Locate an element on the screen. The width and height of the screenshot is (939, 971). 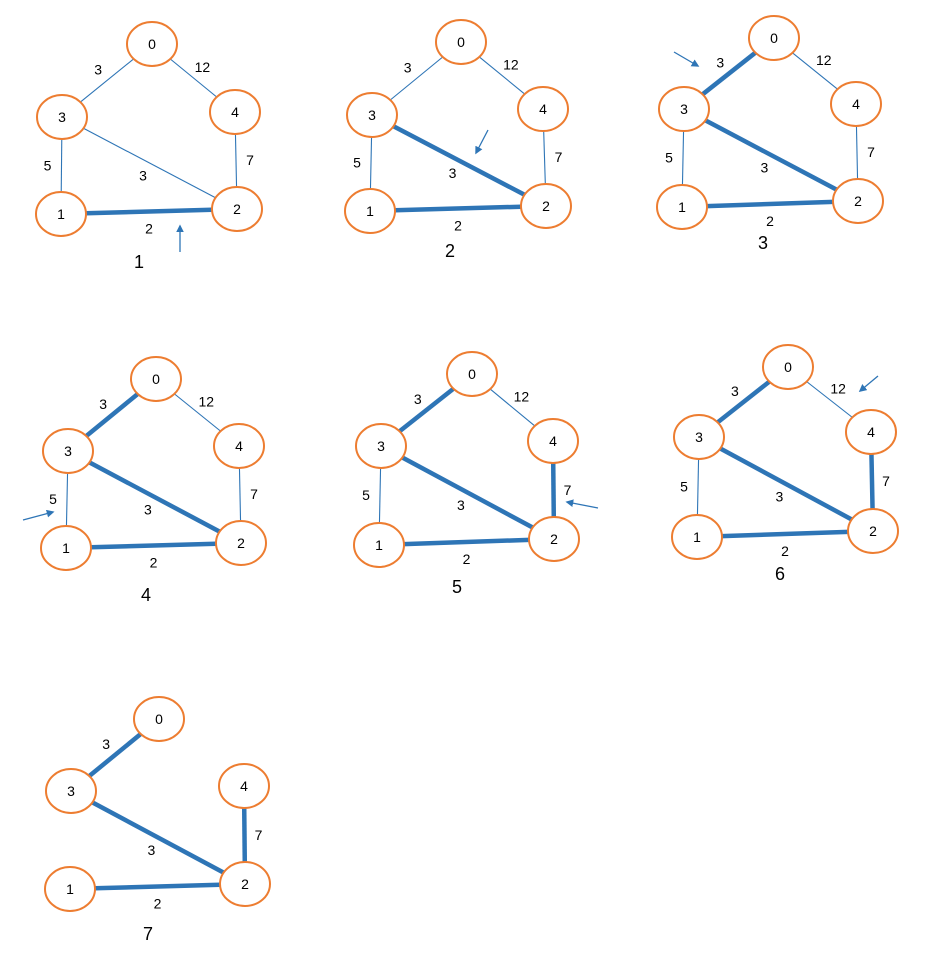
step-caption: 2 is located at coordinates (450, 251).